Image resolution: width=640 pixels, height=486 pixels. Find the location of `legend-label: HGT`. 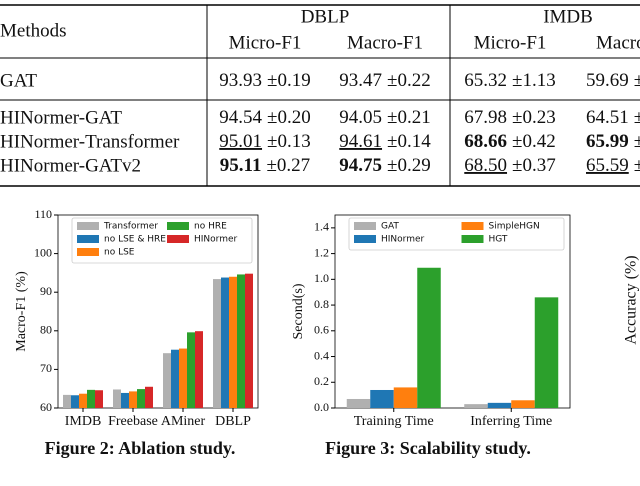

legend-label: HGT is located at coordinates (498, 240).